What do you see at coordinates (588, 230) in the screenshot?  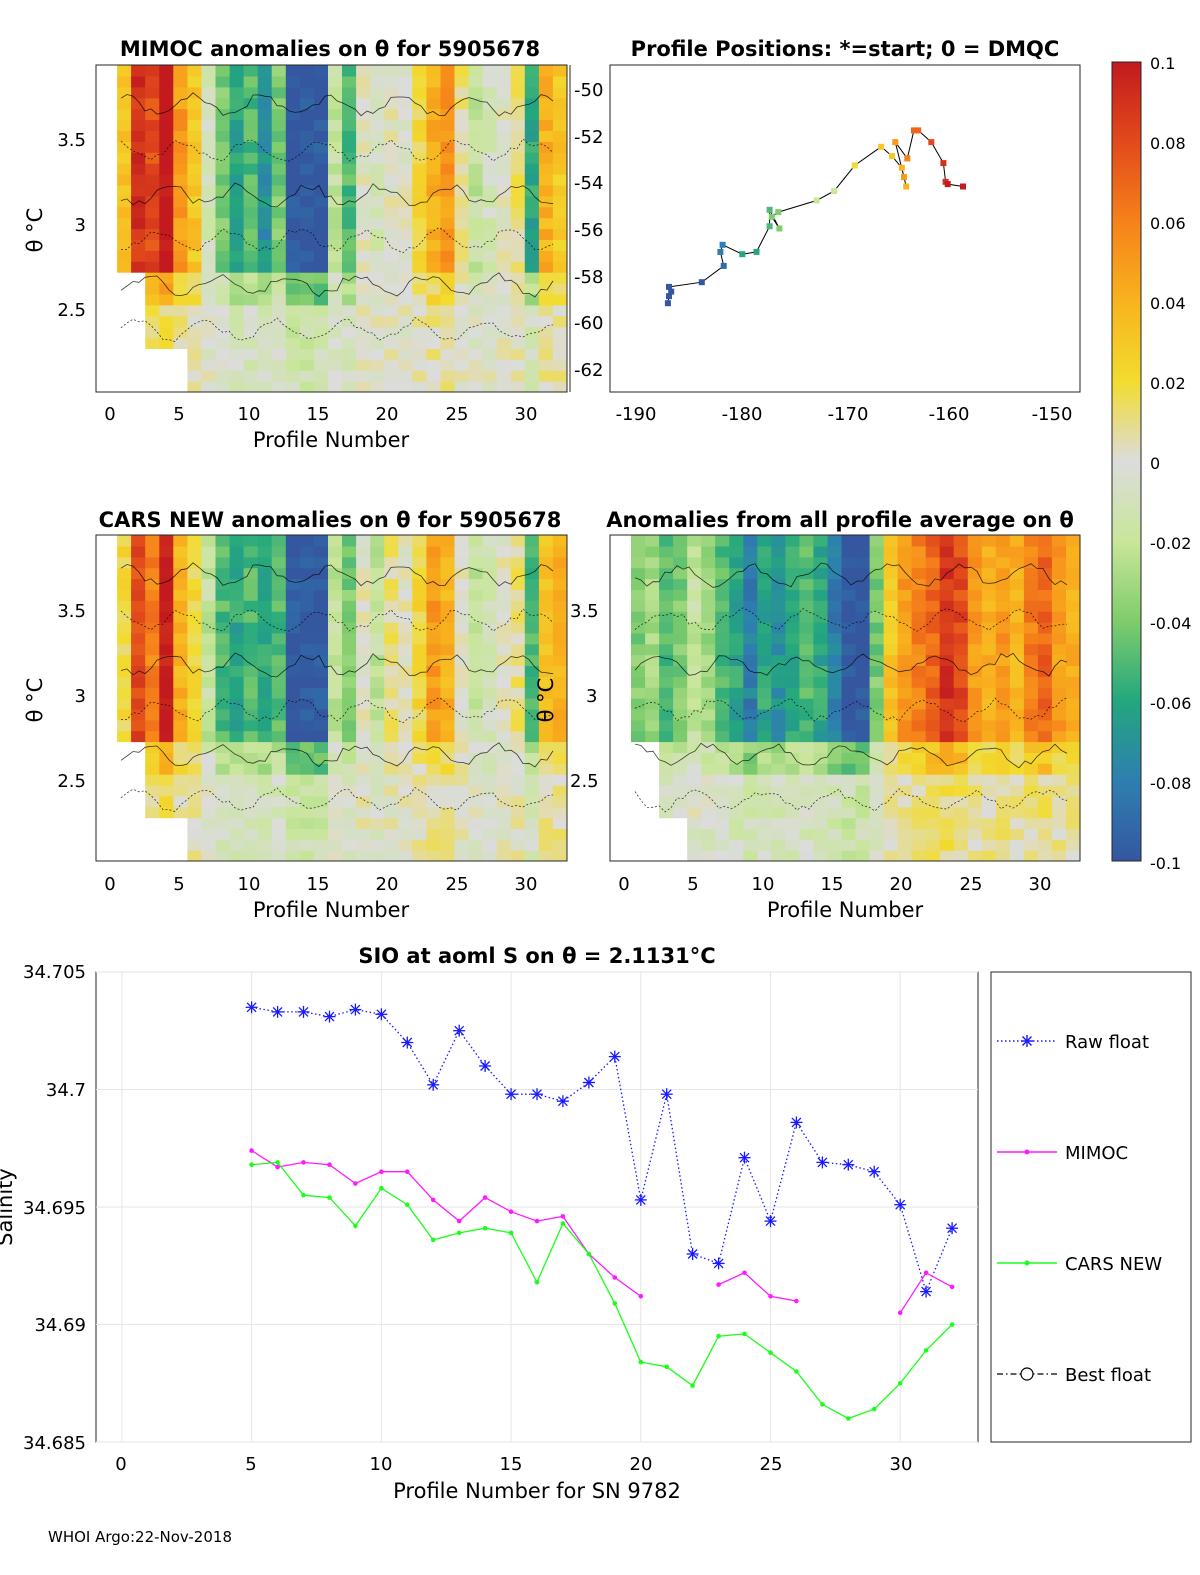 I see `positions-ytick: -56` at bounding box center [588, 230].